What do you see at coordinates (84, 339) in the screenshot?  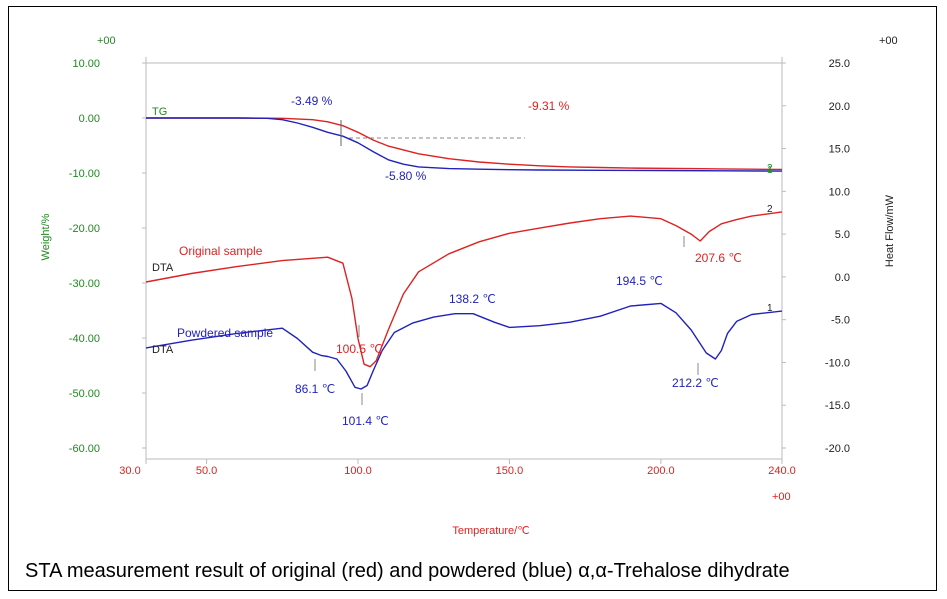 I see `y-left-tick-label: -40.00` at bounding box center [84, 339].